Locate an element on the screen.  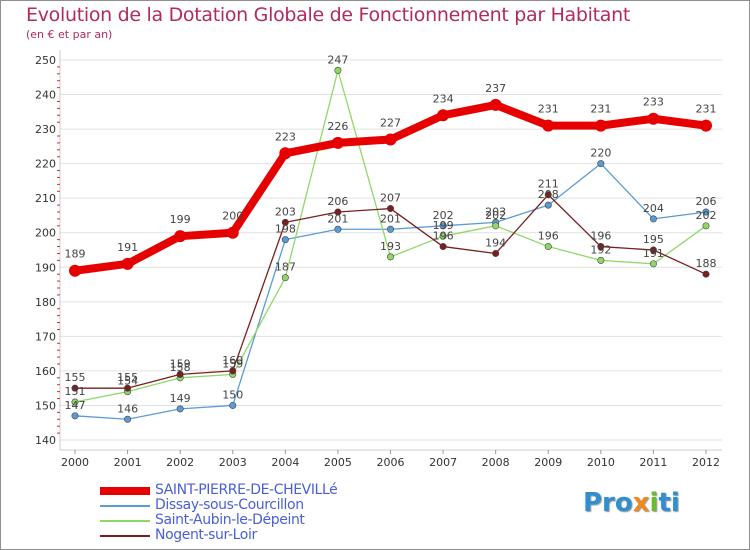
x-tick-label: 2001 is located at coordinates (128, 462).